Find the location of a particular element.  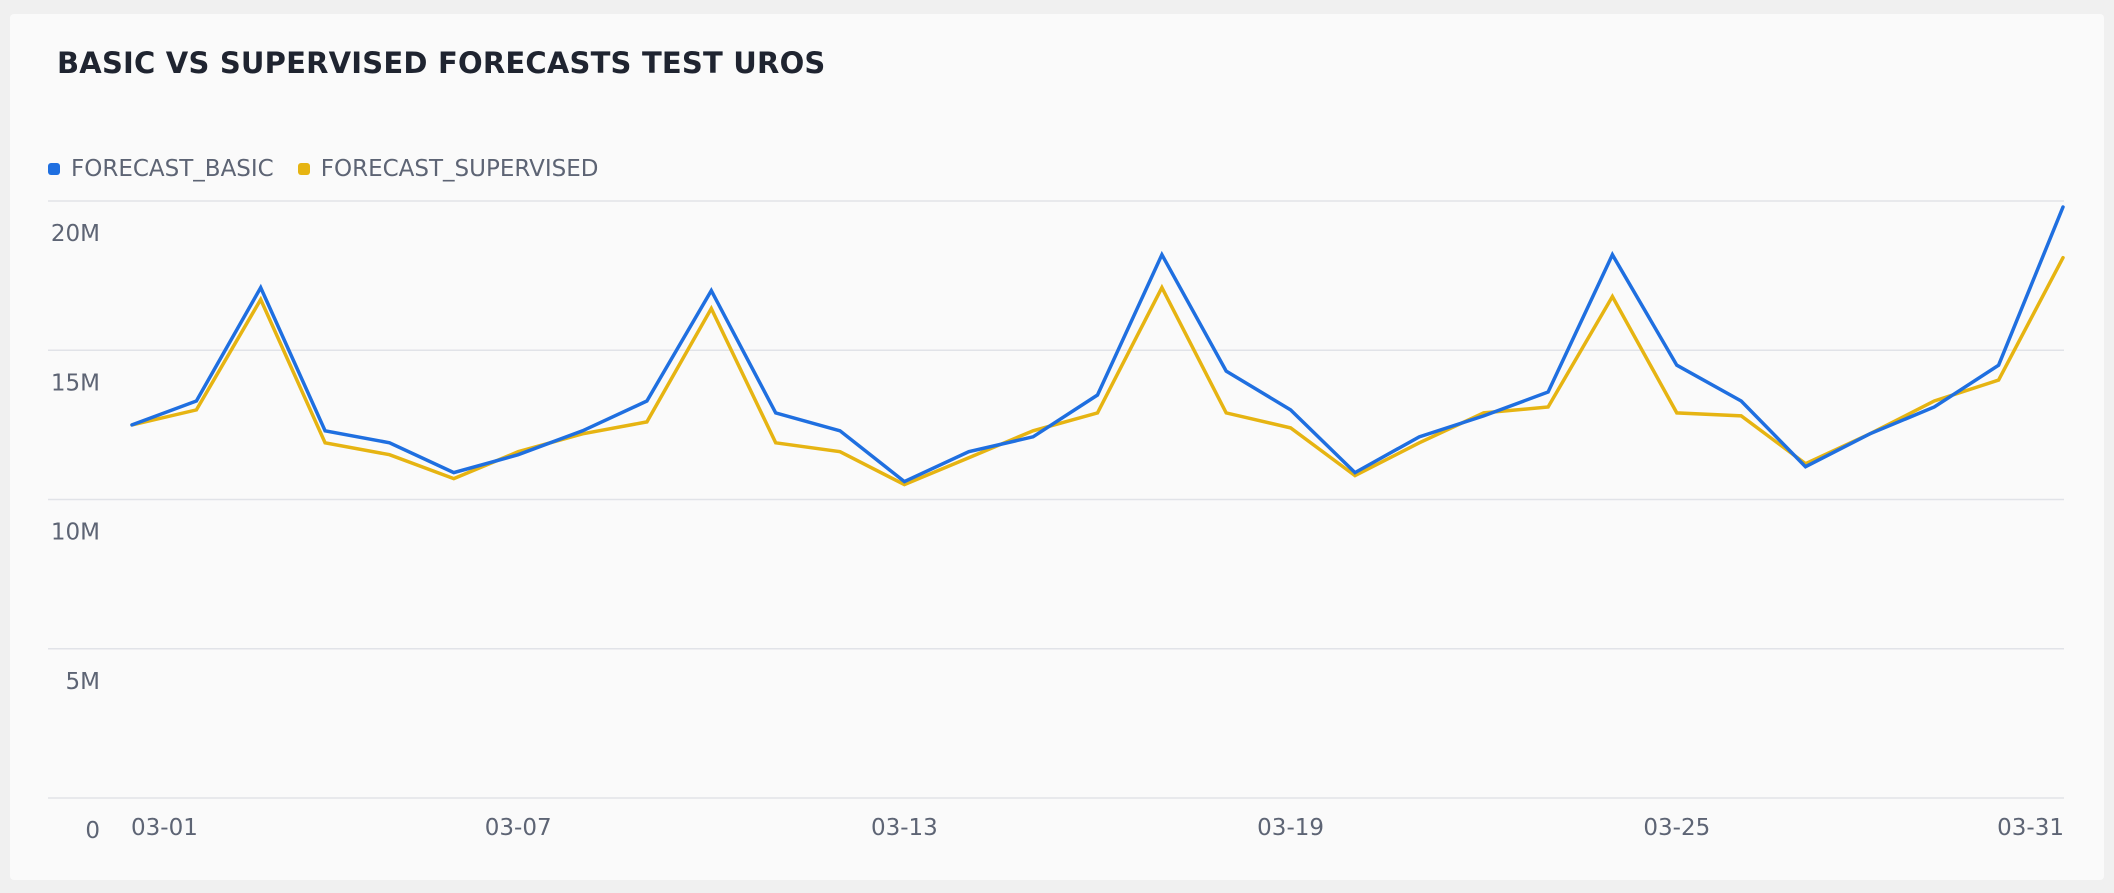

legend-swatch-forecast-supervised is located at coordinates (303, 169).